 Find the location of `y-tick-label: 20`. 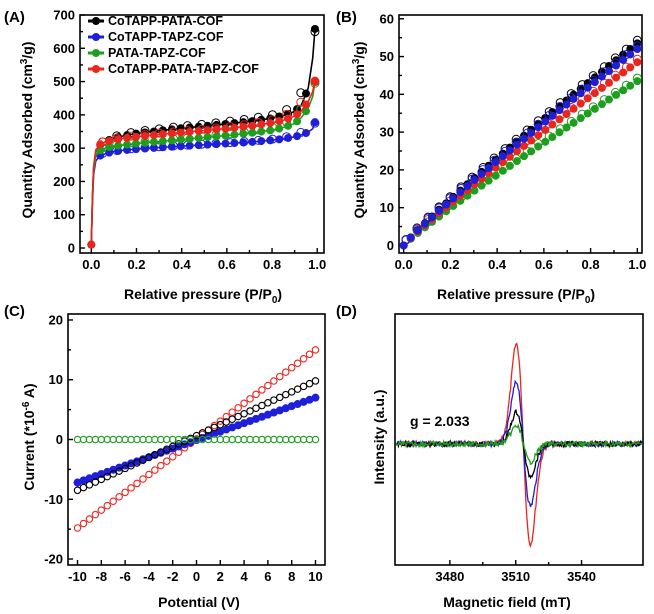

y-tick-label: 20 is located at coordinates (56, 319).